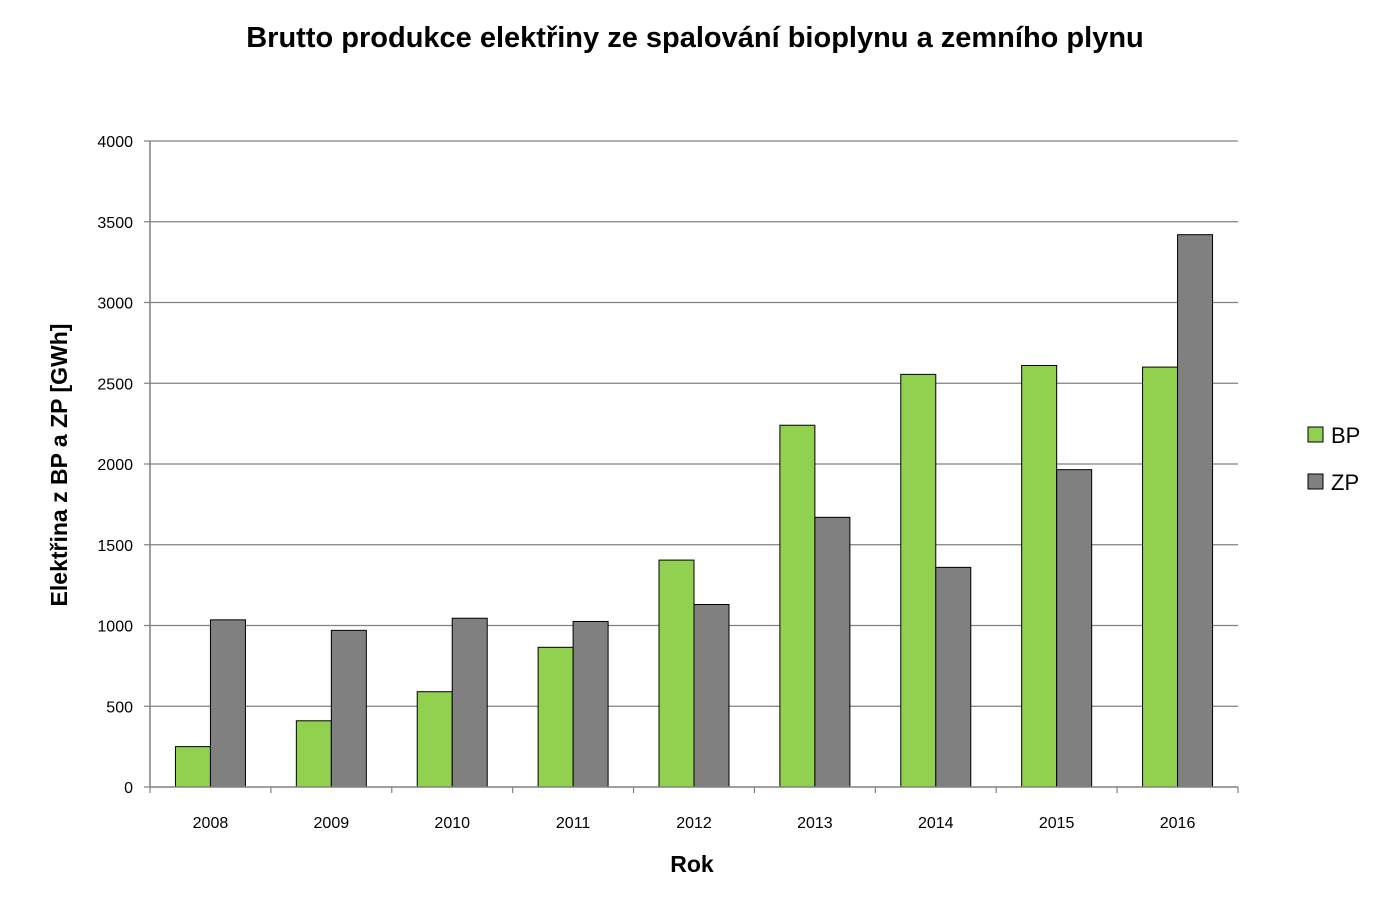 Image resolution: width=1390 pixels, height=900 pixels. What do you see at coordinates (1333, 459) in the screenshot?
I see `legend: BP ZP` at bounding box center [1333, 459].